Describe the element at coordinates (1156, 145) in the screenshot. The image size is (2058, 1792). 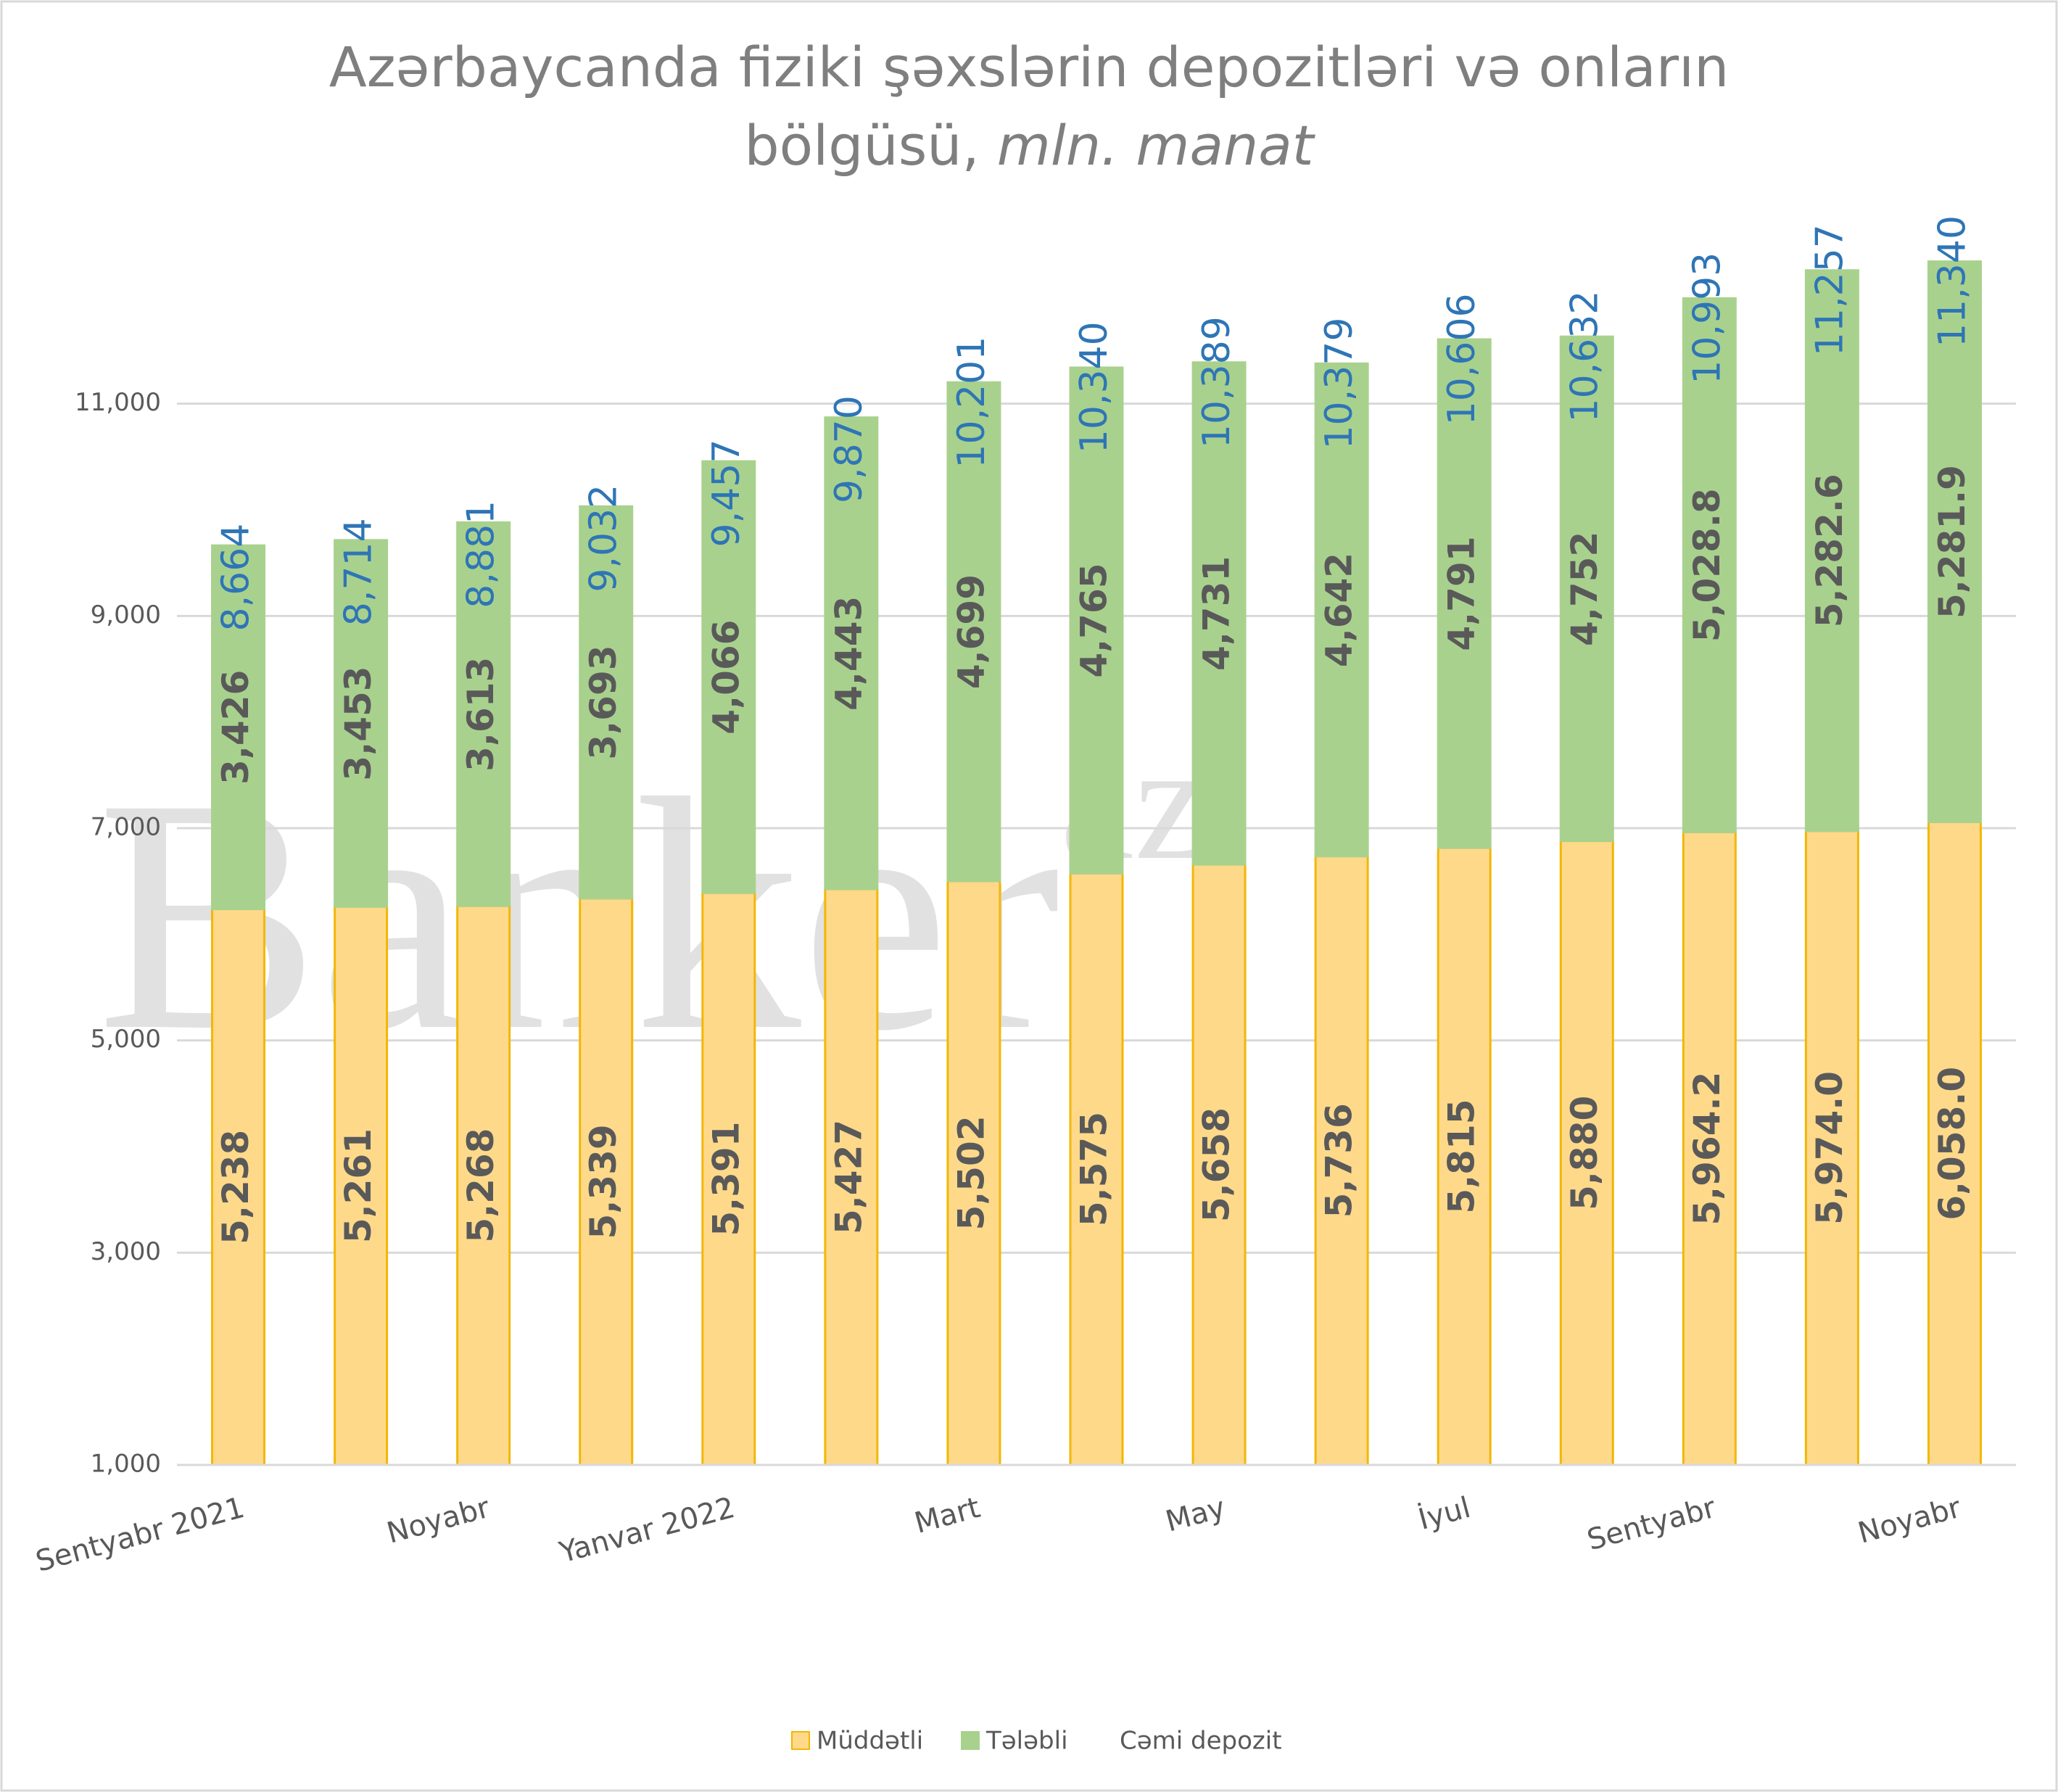
I see `chart-title-unit: mln. manat` at that location.